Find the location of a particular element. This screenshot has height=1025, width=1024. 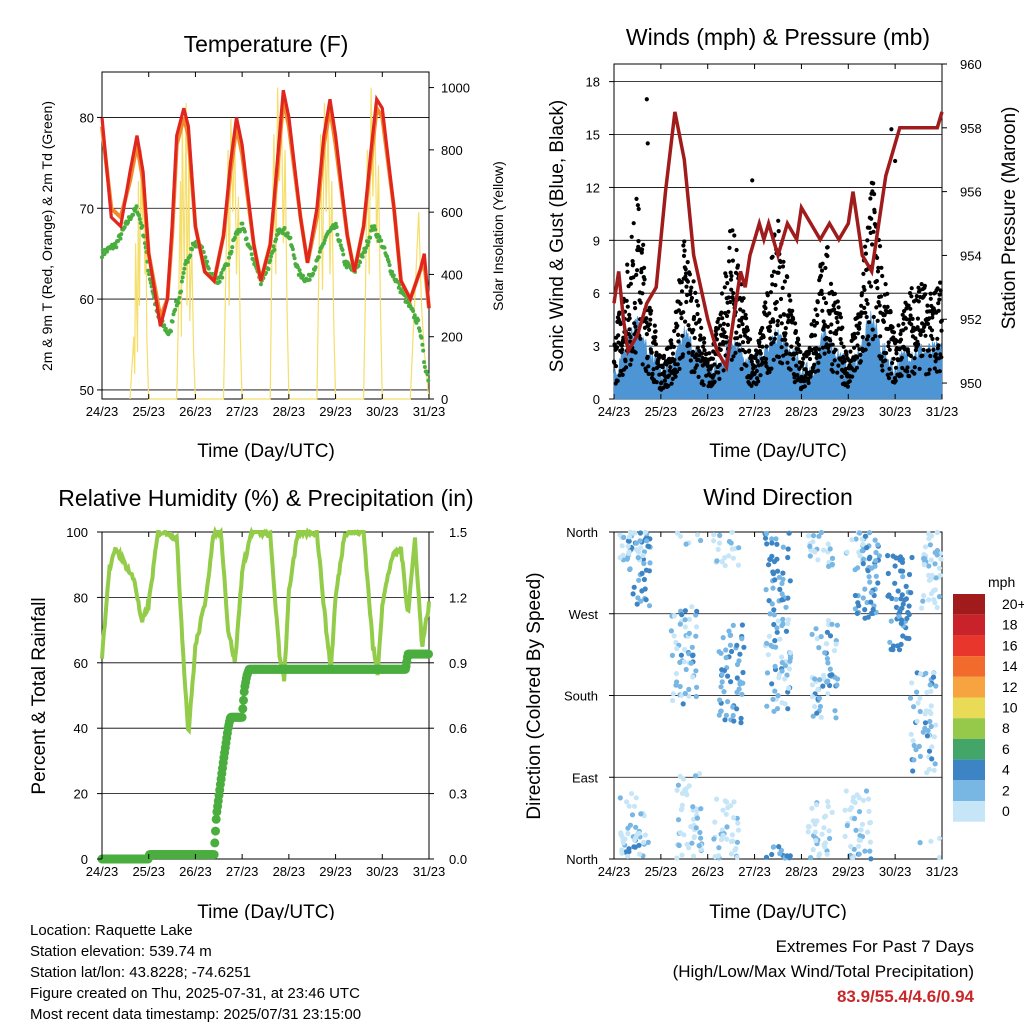

y-tick-label: 50 is located at coordinates (87, 390).